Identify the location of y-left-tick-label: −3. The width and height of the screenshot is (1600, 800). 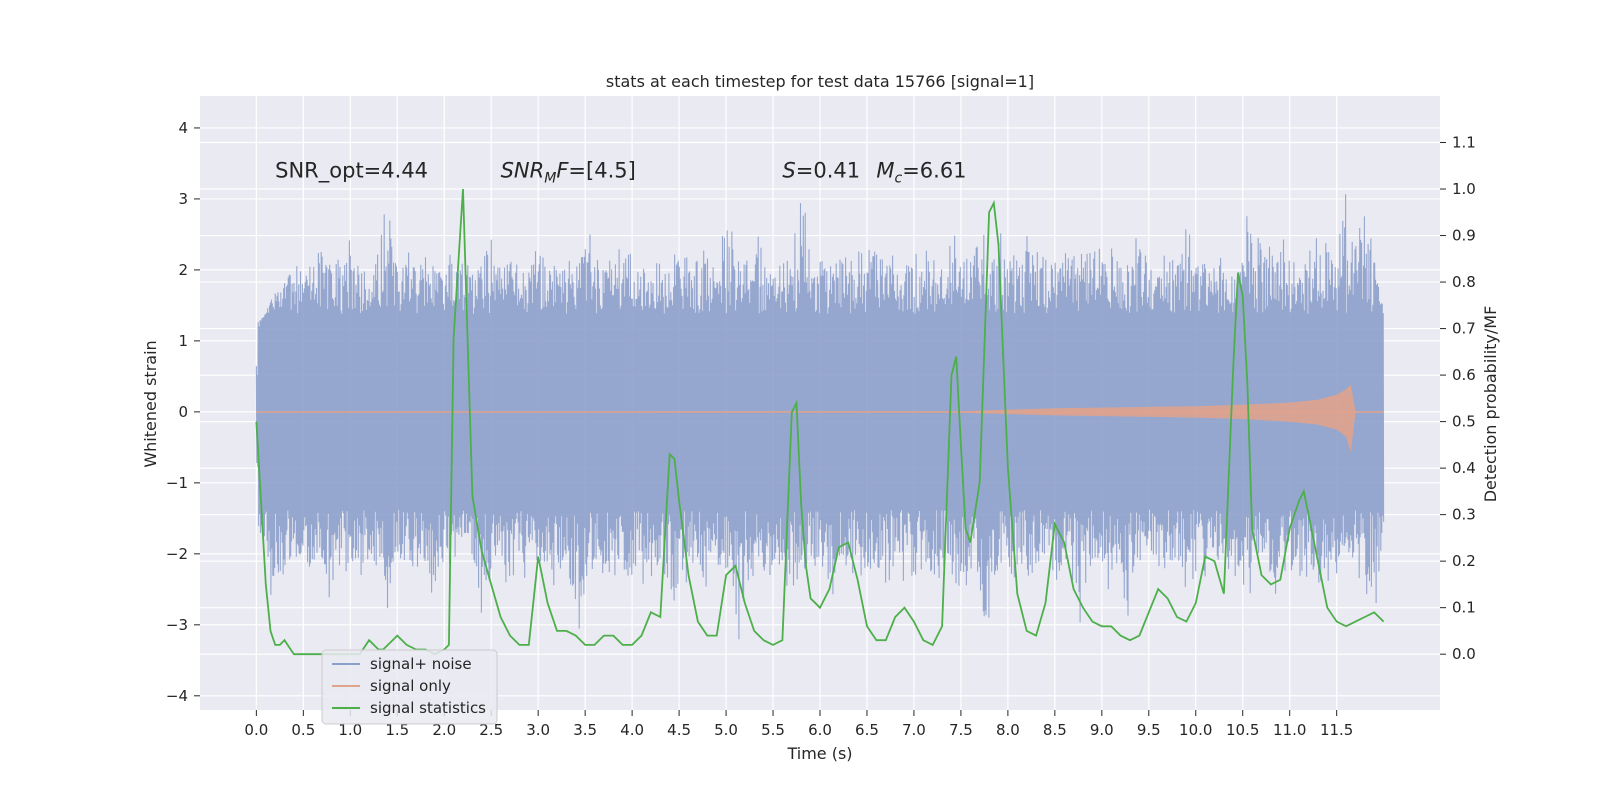
(177, 625).